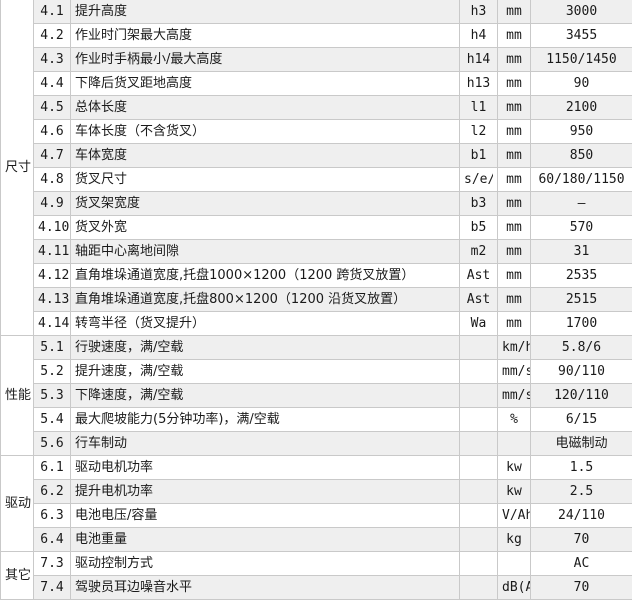 The height and width of the screenshot is (604, 632). What do you see at coordinates (52, 155) in the screenshot?
I see `row-number-cell: 4.7` at bounding box center [52, 155].